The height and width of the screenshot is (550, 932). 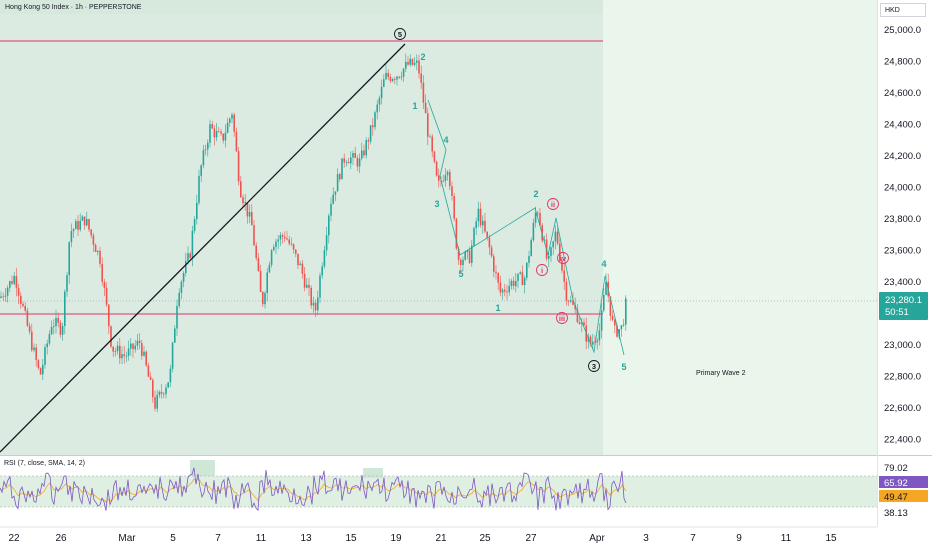 What do you see at coordinates (526, 227) in the screenshot?
I see `wave-path` at bounding box center [526, 227].